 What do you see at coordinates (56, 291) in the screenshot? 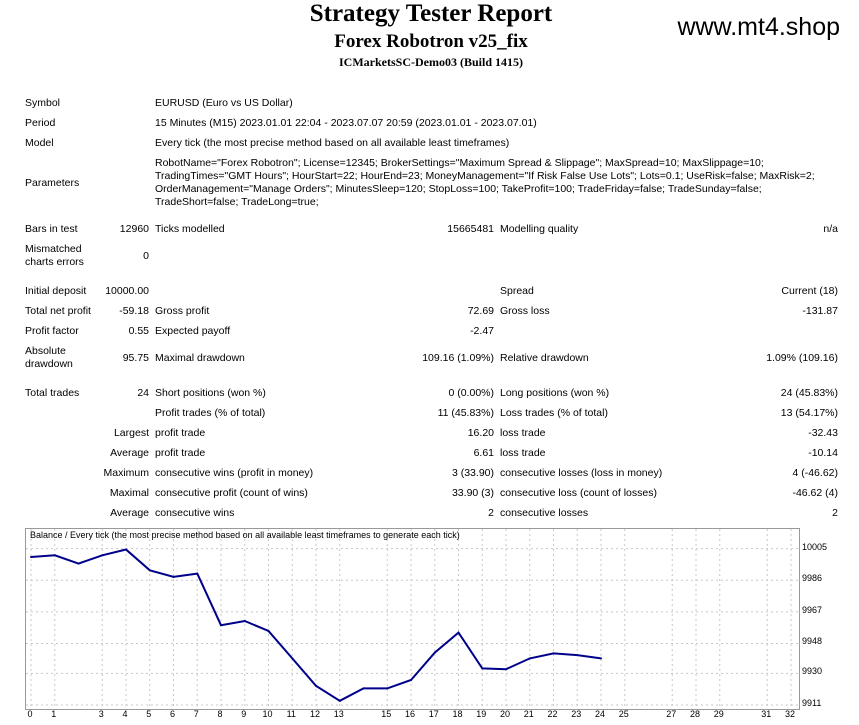
I see `deposit-label: Initial deposit` at bounding box center [56, 291].